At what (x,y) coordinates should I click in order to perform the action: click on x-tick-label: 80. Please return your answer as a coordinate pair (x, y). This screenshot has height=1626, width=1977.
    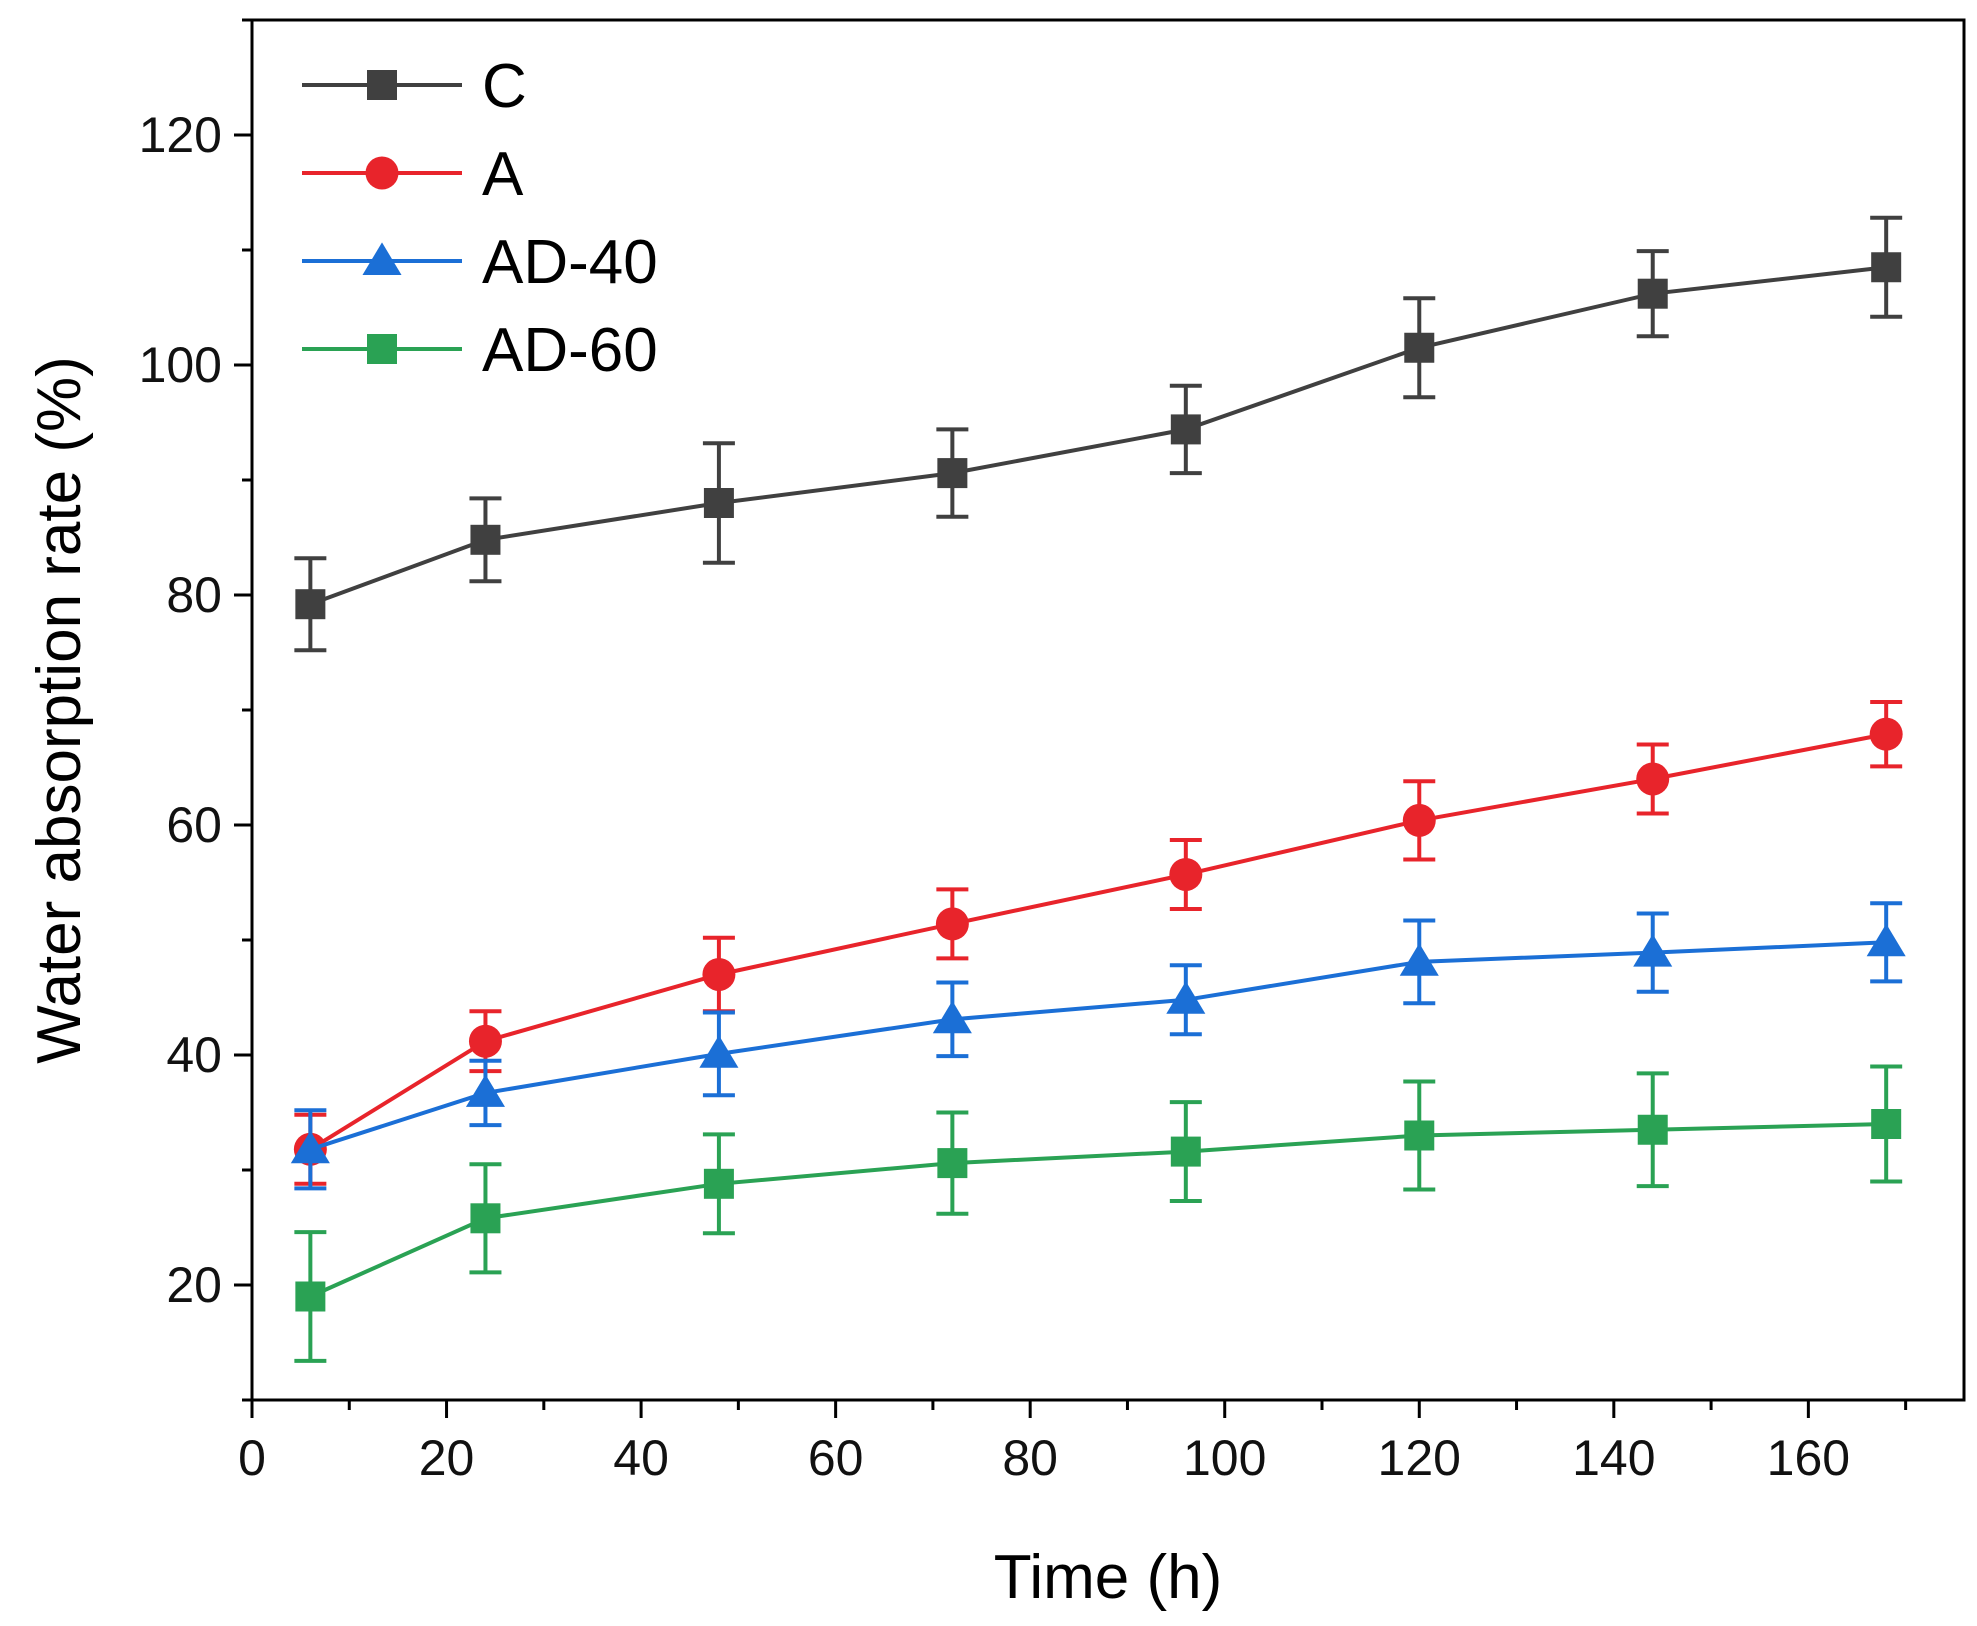
    Looking at the image, I should click on (1030, 1458).